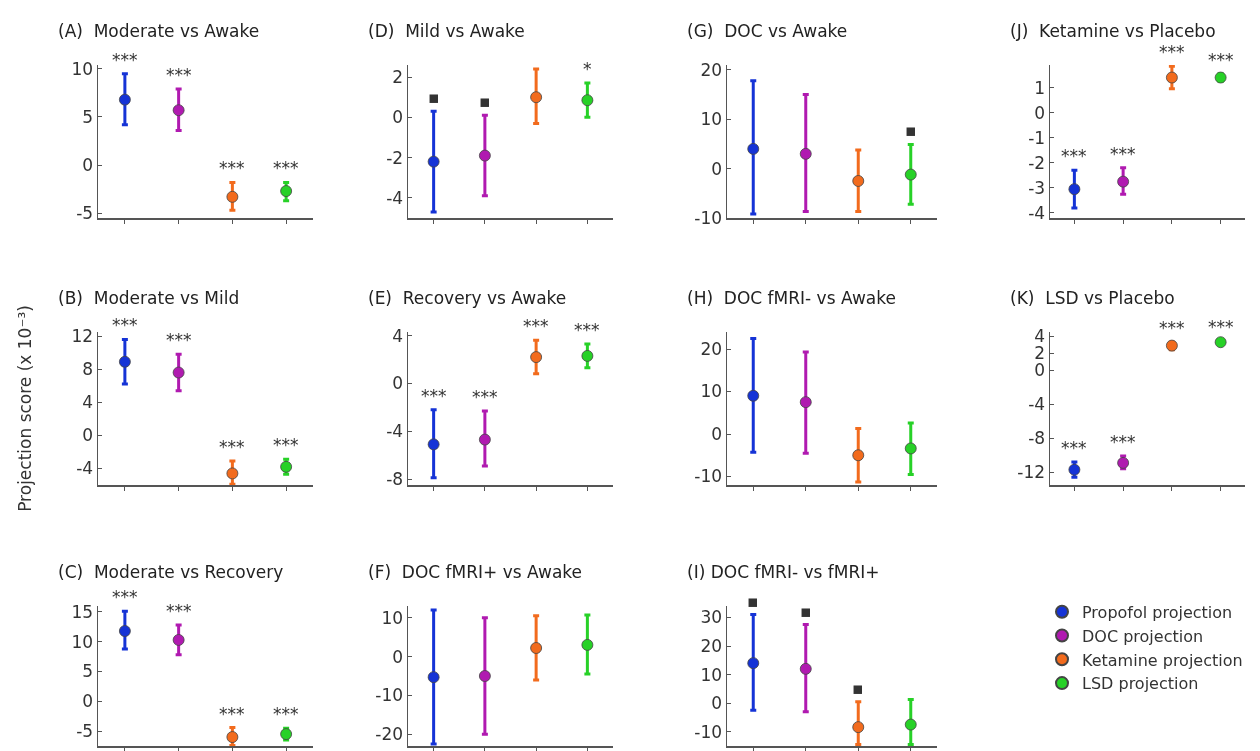  What do you see at coordinates (791, 297) in the screenshot?
I see `chart-title: (H) DOC fMRI- vs Awake` at bounding box center [791, 297].